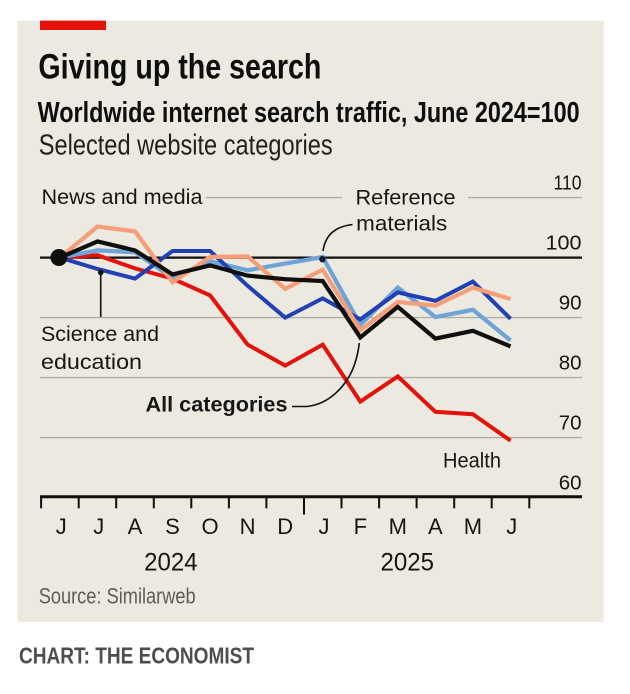 Image resolution: width=630 pixels, height=694 pixels. Describe the element at coordinates (172, 526) in the screenshot. I see `svg-text: S` at that location.